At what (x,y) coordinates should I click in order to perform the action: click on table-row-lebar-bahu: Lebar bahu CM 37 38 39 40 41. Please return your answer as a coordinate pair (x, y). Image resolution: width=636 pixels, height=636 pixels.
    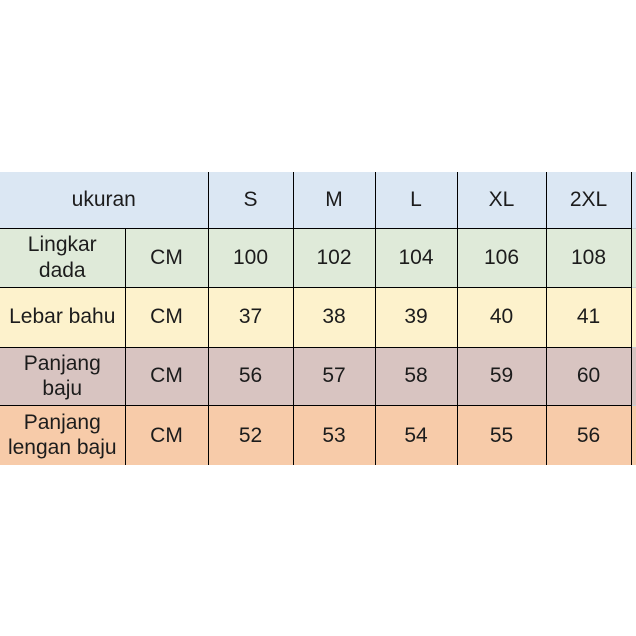
    Looking at the image, I should click on (316, 317).